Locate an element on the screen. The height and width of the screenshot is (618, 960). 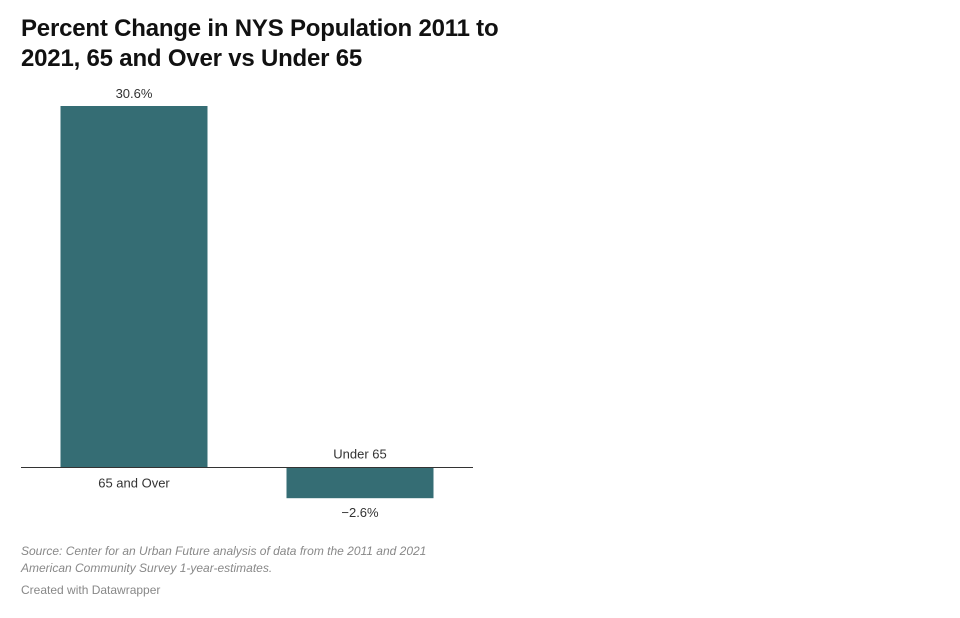
category-label-under-65: Under 65 is located at coordinates (359, 454).